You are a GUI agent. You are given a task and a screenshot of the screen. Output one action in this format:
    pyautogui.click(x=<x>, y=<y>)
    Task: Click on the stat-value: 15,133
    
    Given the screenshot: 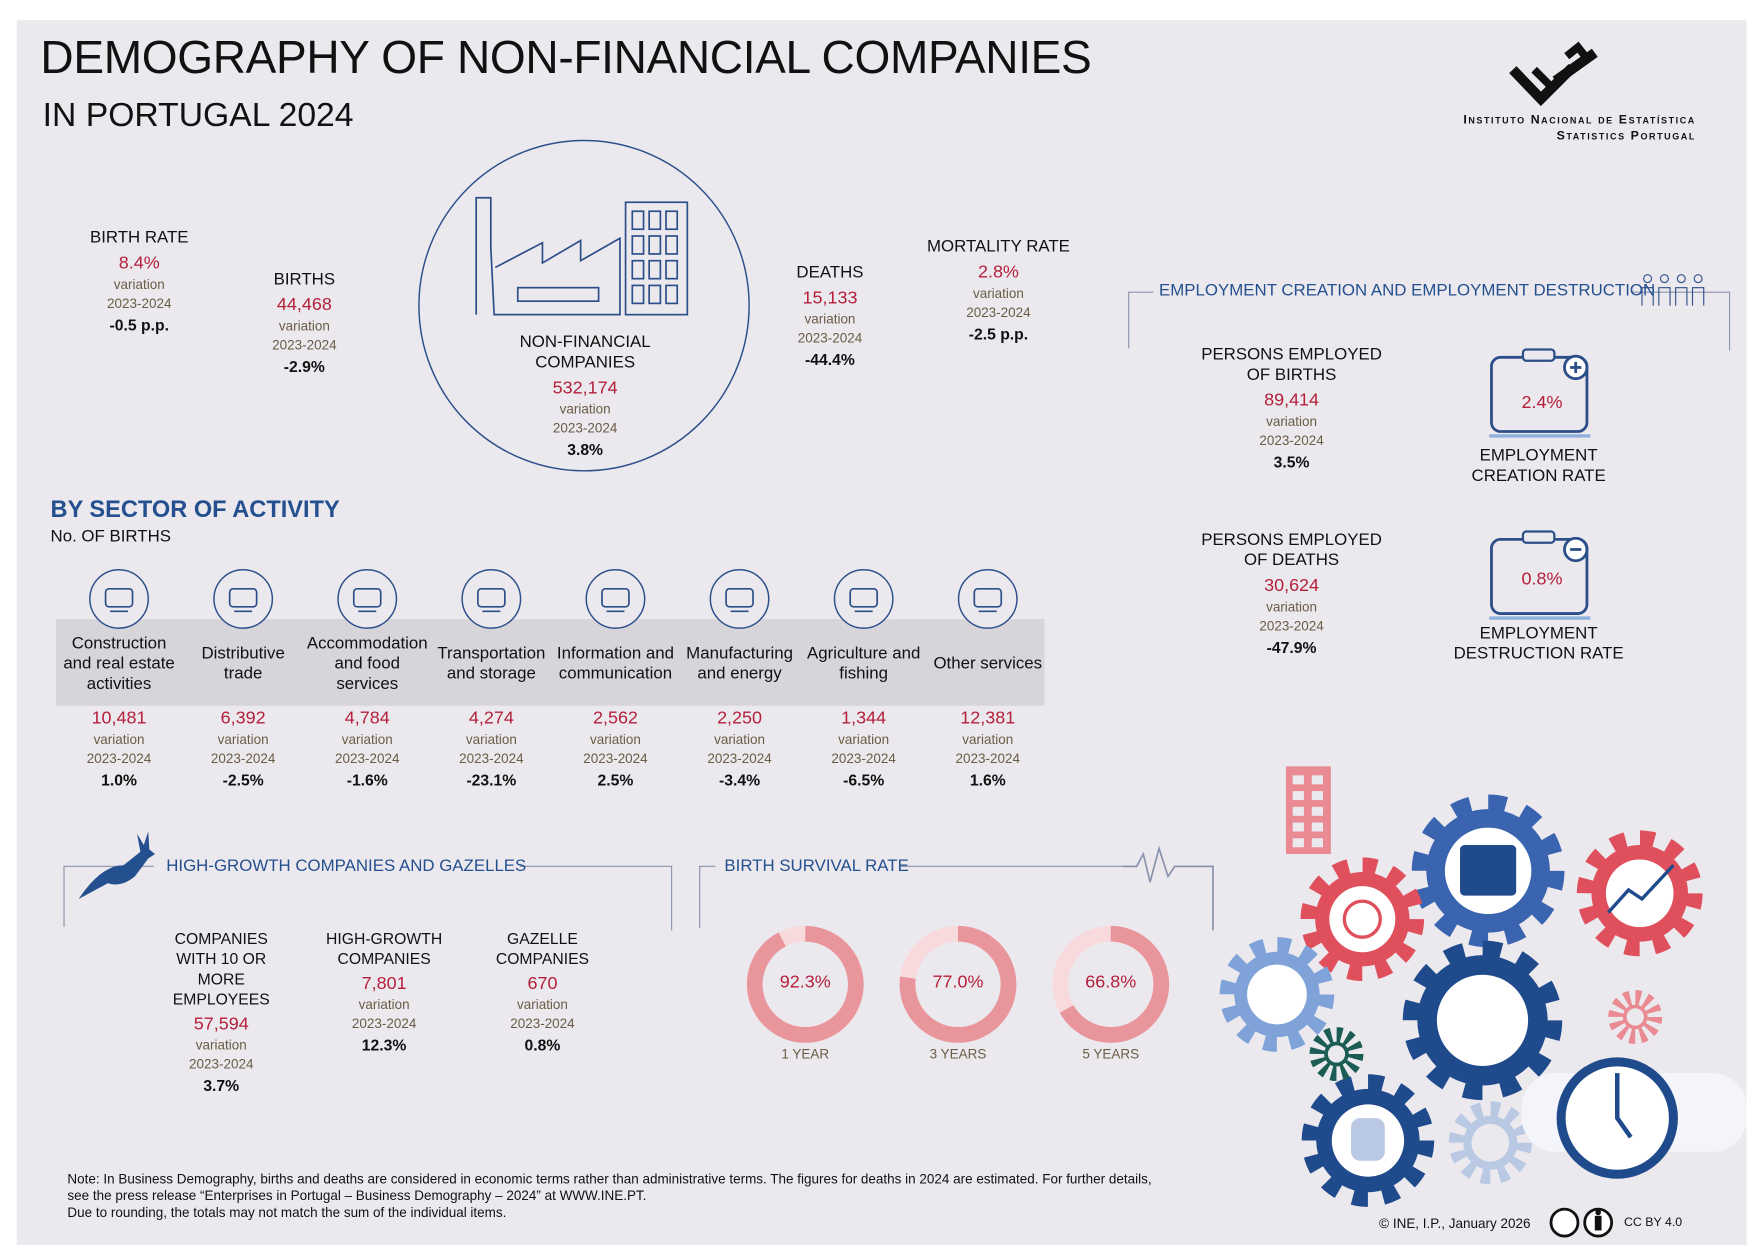 What is the action you would take?
    pyautogui.click(x=830, y=298)
    